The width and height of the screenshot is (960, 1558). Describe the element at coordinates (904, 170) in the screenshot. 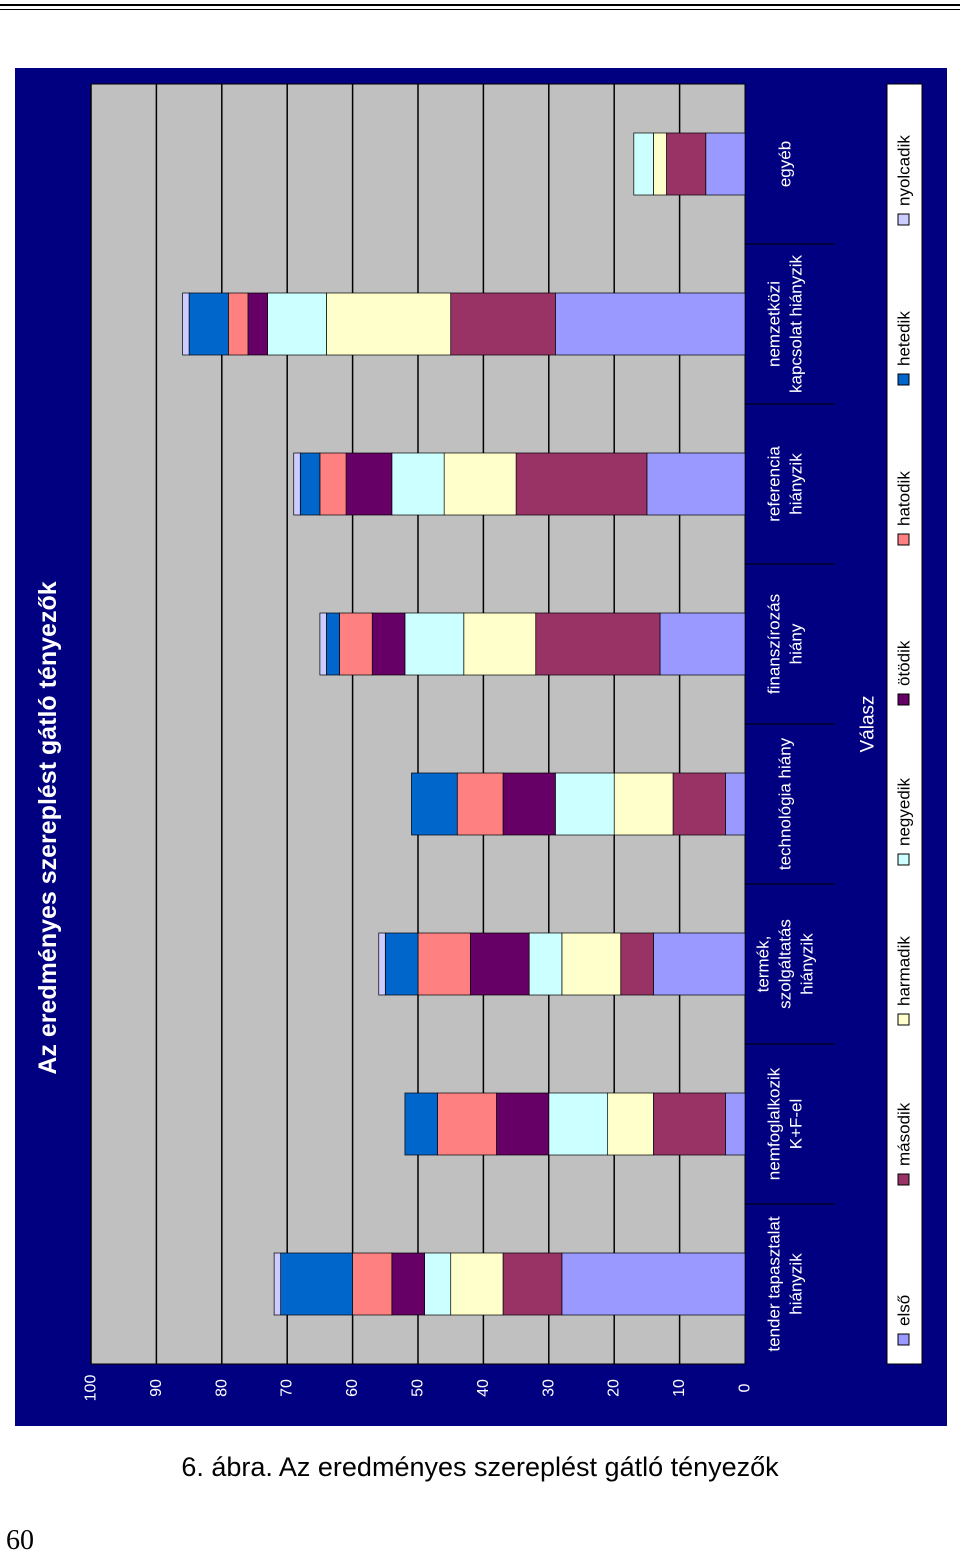

I see `legend-label: nyolcadik` at that location.